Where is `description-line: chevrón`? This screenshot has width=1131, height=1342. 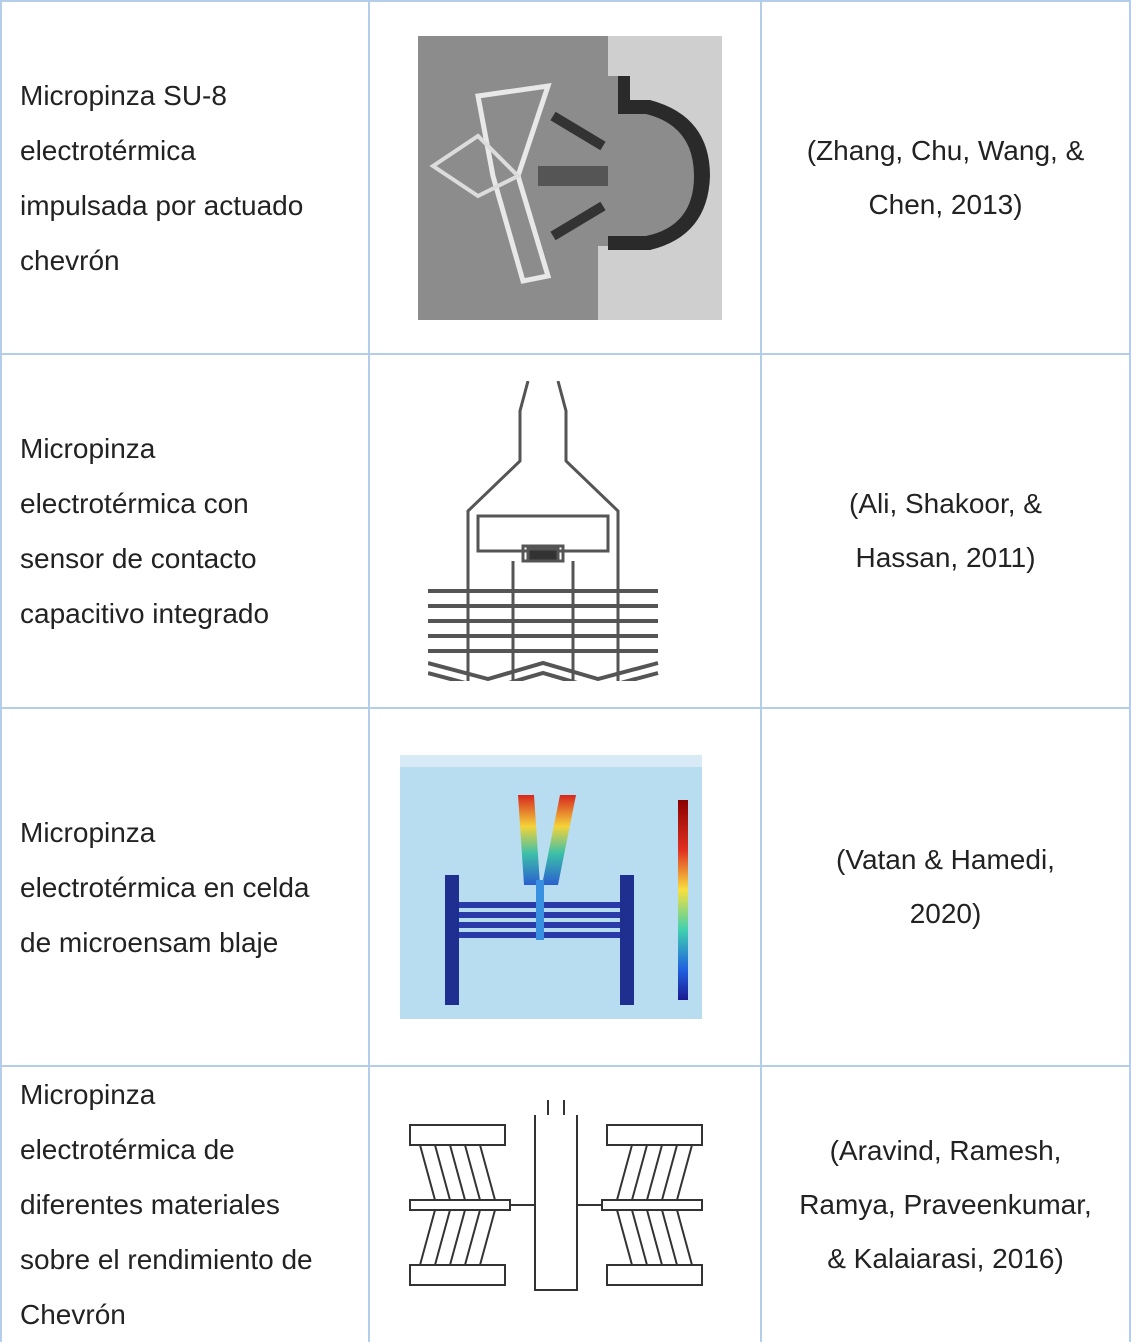 description-line: chevrón is located at coordinates (70, 260).